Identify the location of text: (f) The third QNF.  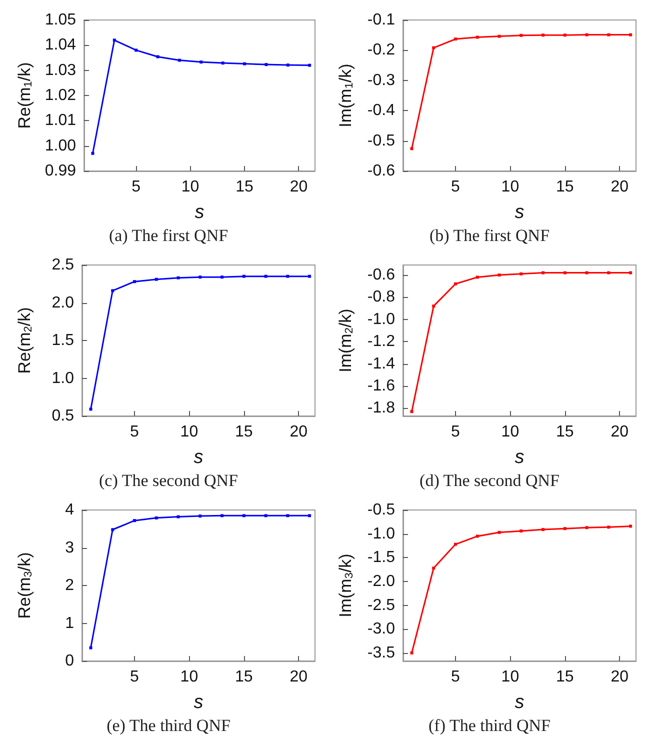
(489, 725).